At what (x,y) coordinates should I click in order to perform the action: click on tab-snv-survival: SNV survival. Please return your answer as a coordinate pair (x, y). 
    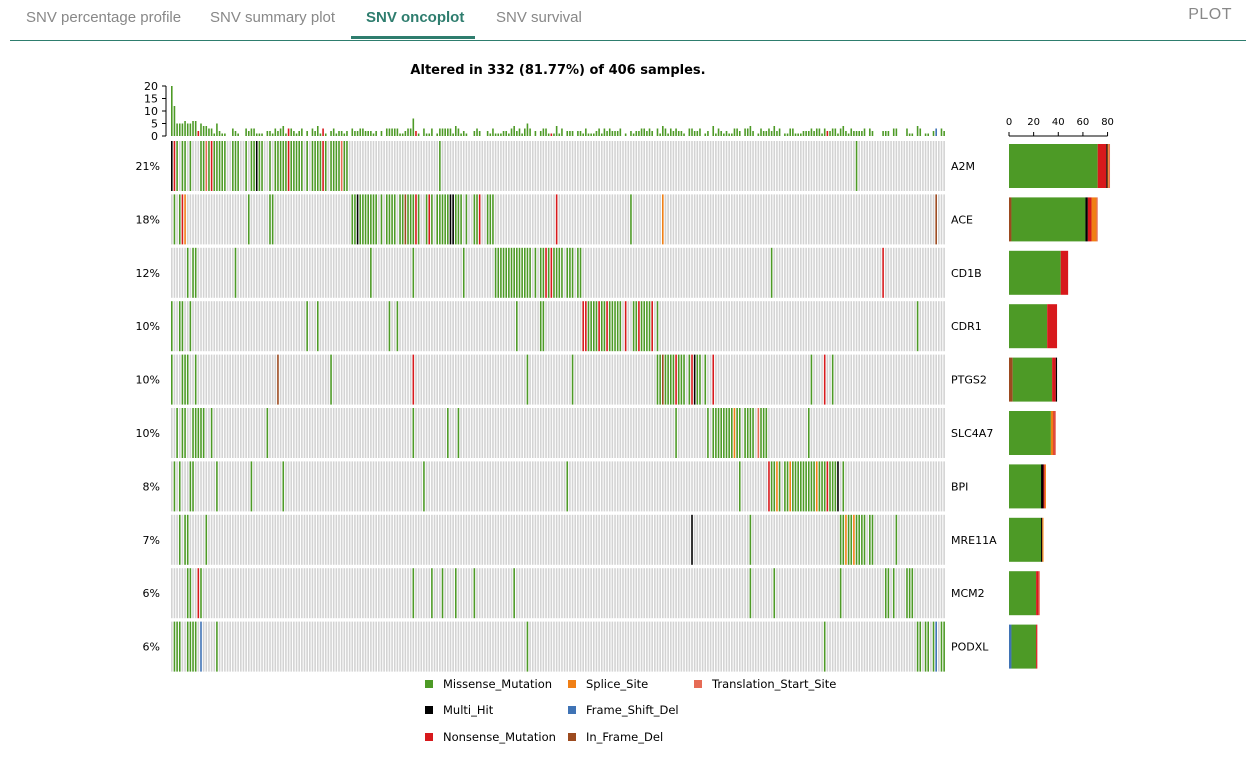
    Looking at the image, I should click on (539, 17).